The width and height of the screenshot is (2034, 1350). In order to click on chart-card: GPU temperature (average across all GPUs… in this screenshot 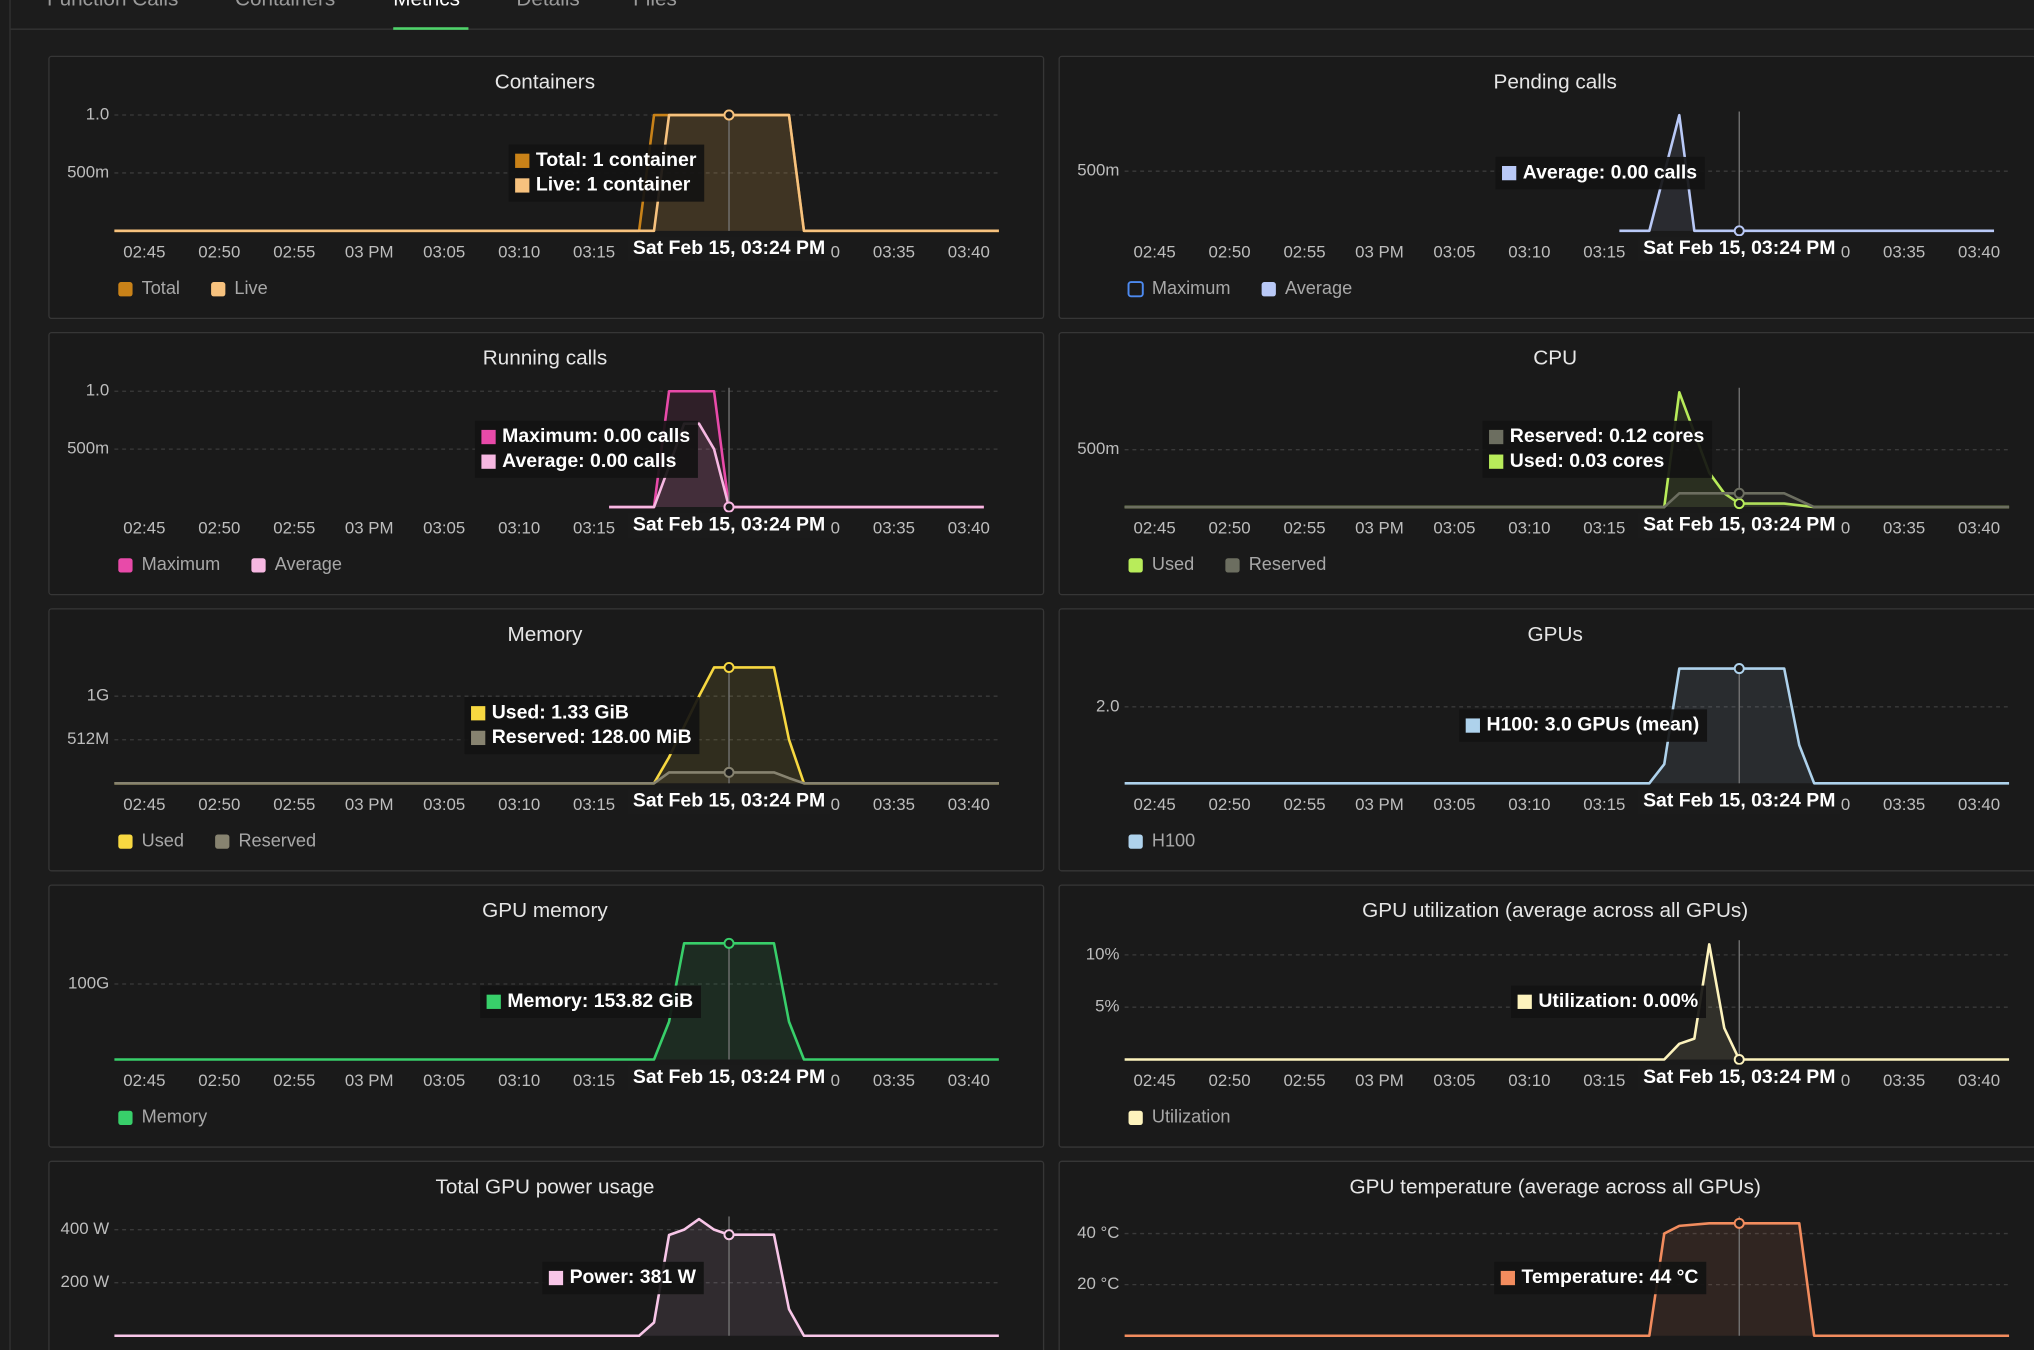, I will do `click(1546, 1255)`.